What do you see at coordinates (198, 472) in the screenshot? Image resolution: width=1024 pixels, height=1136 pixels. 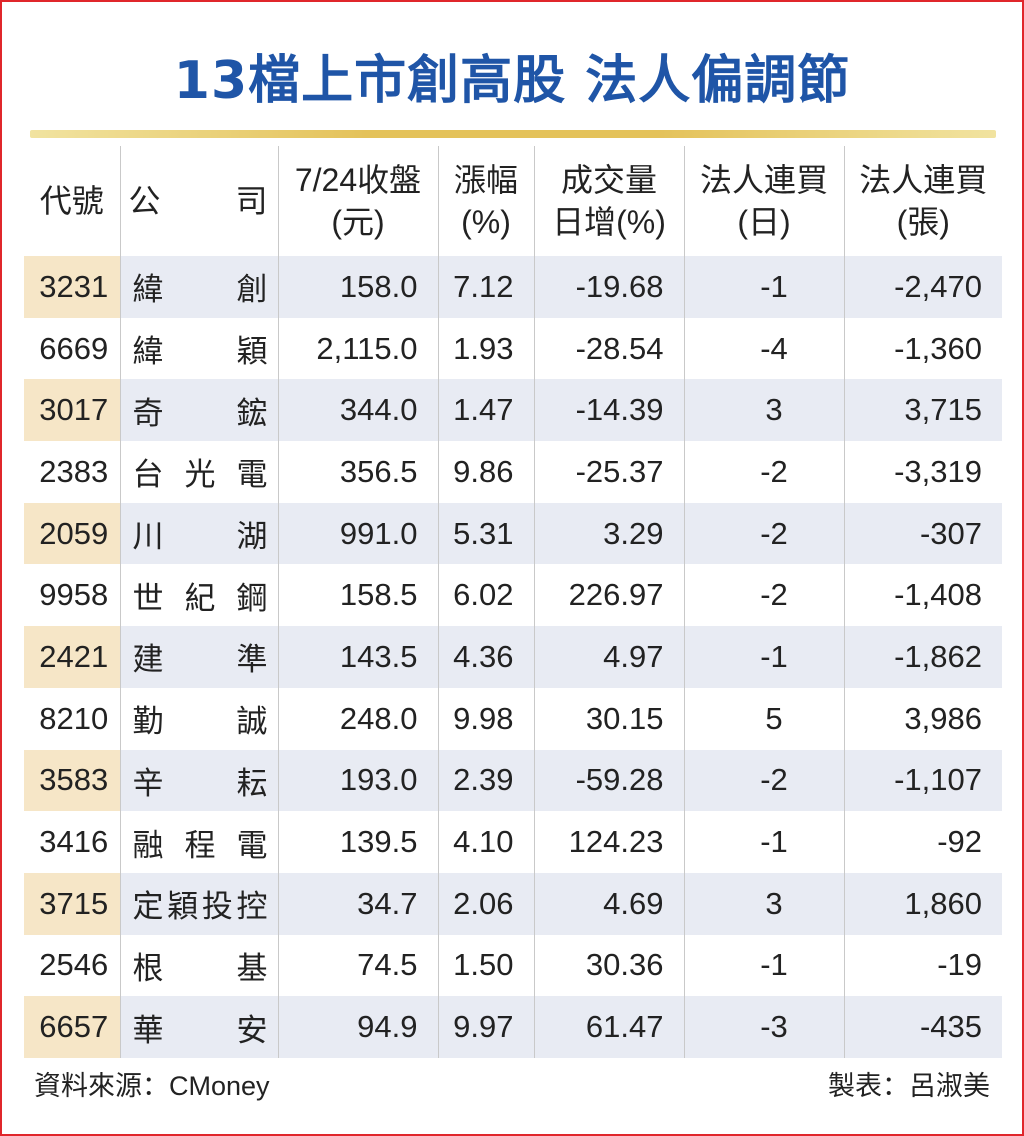 I see `company-name-cell: 台光電` at bounding box center [198, 472].